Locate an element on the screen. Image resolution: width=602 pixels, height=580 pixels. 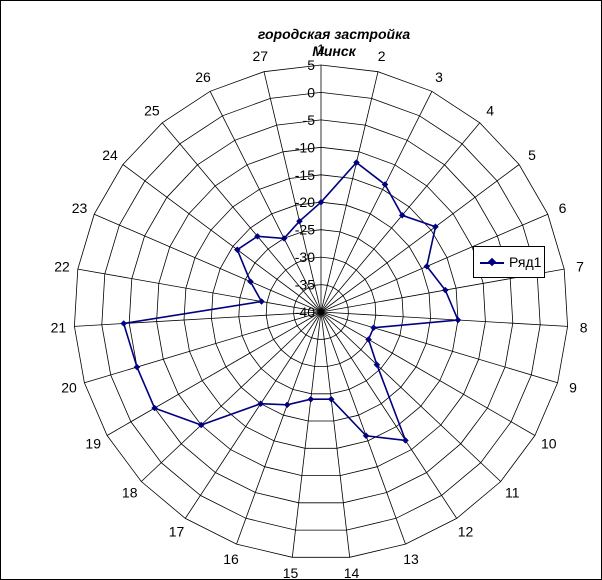
category-label-18: 18 is located at coordinates (130, 493).